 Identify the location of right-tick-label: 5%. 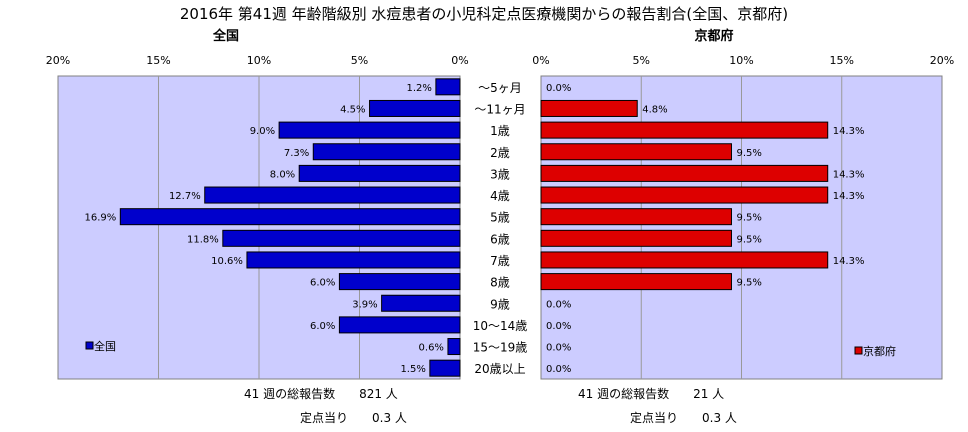
(641, 60).